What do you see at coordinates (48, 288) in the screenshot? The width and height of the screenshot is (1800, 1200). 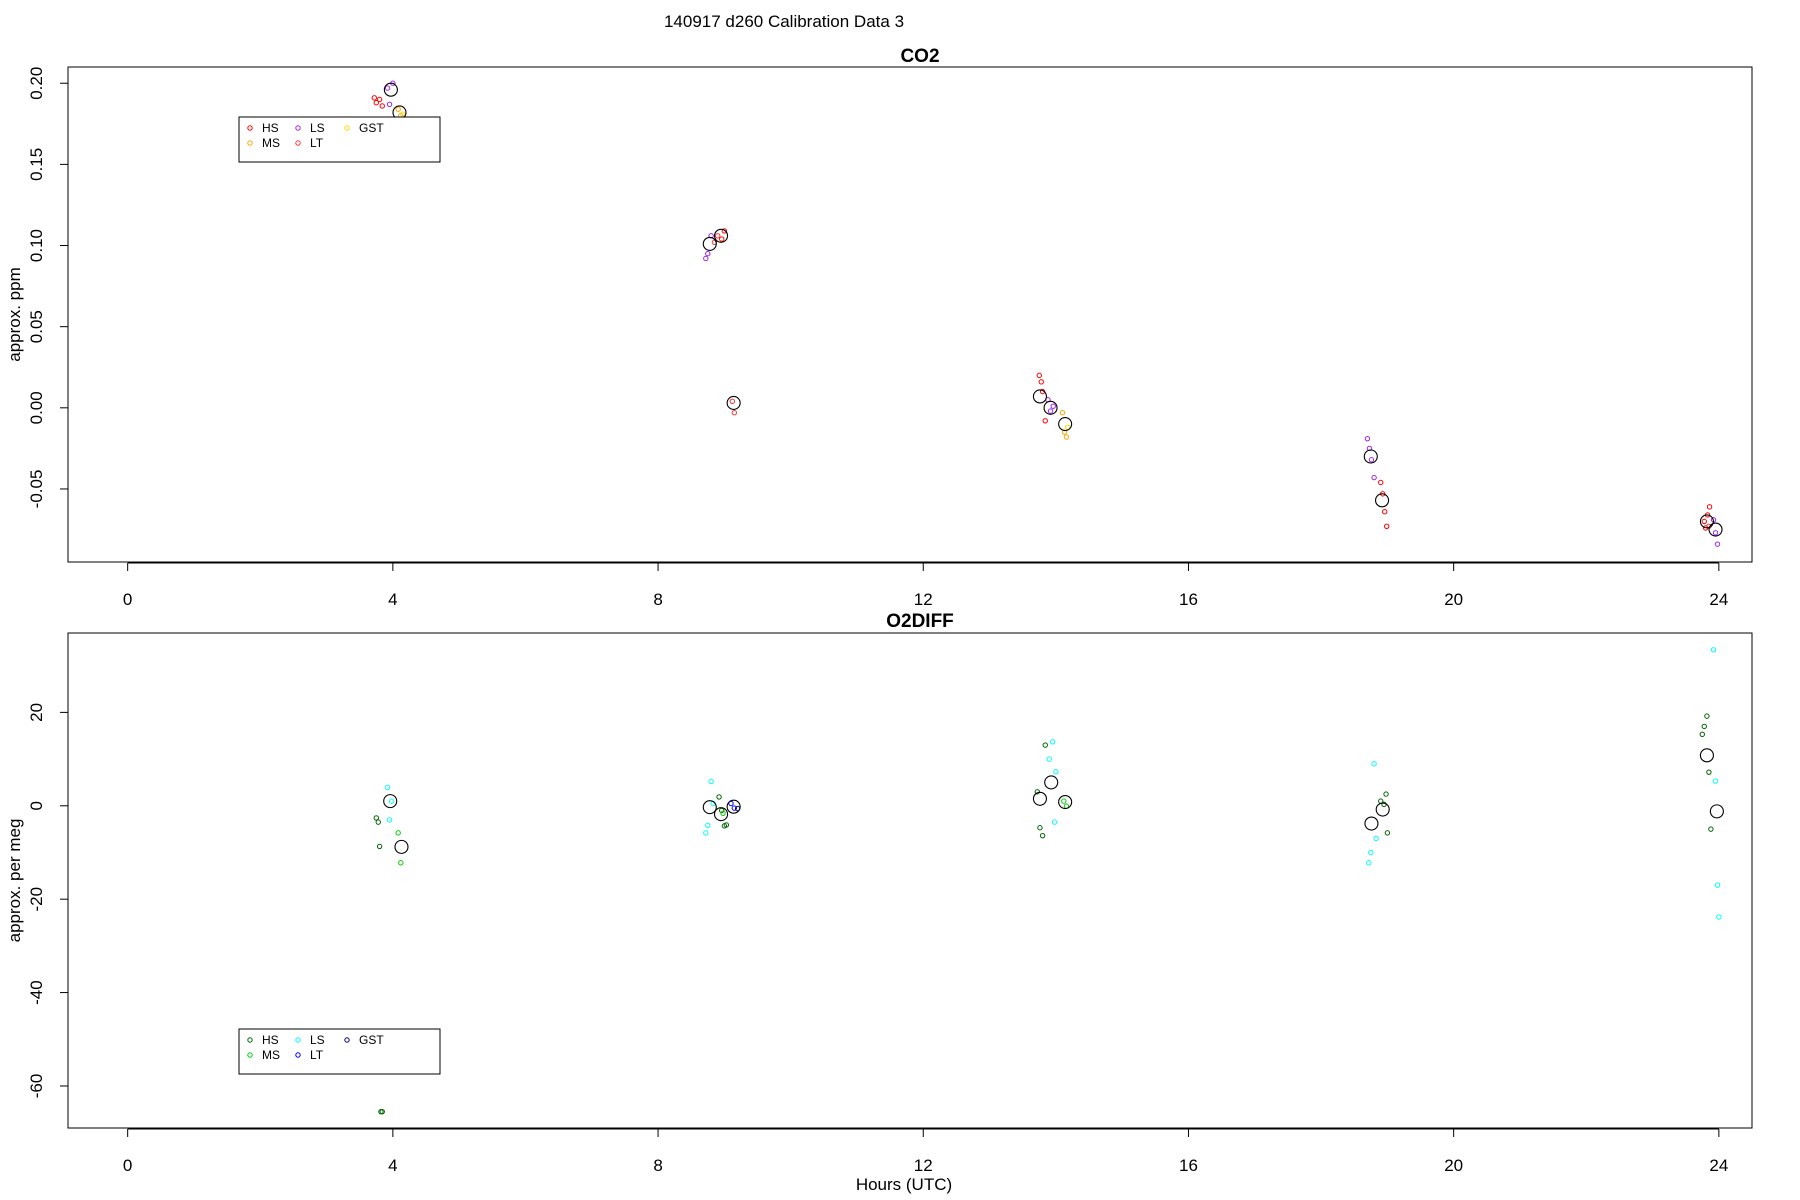 I see `y-axis: -0.05 0.00 0.05 0.10 0.15 0.20` at bounding box center [48, 288].